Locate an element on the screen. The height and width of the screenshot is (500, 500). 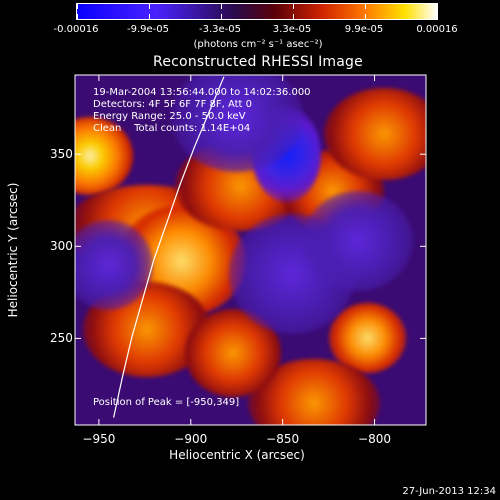
info-energy-range: Energy Range: 25.0 - 50.0 keV is located at coordinates (169, 116).